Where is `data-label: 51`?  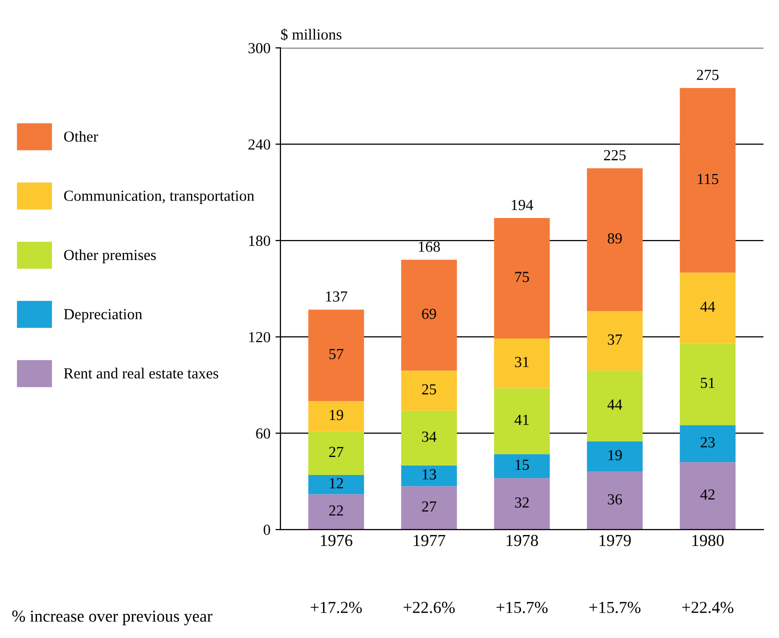 data-label: 51 is located at coordinates (707, 383).